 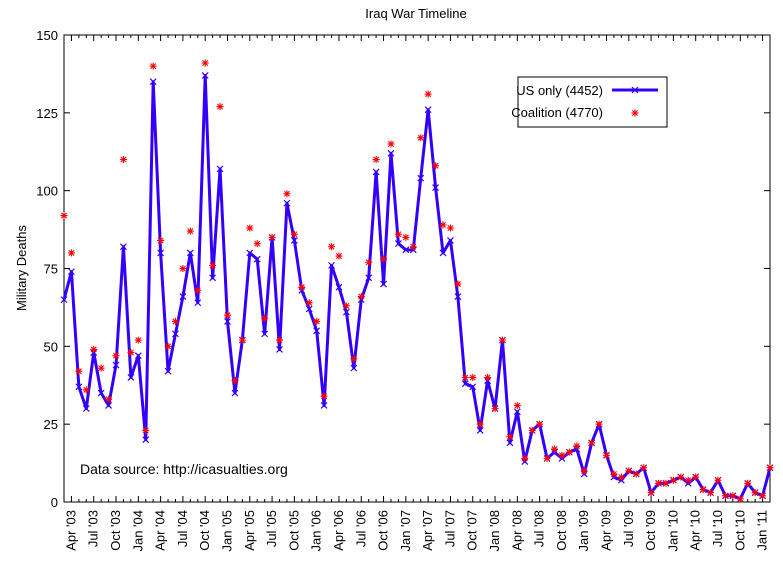 I want to click on y-tick-label: 75, so click(x=51, y=269).